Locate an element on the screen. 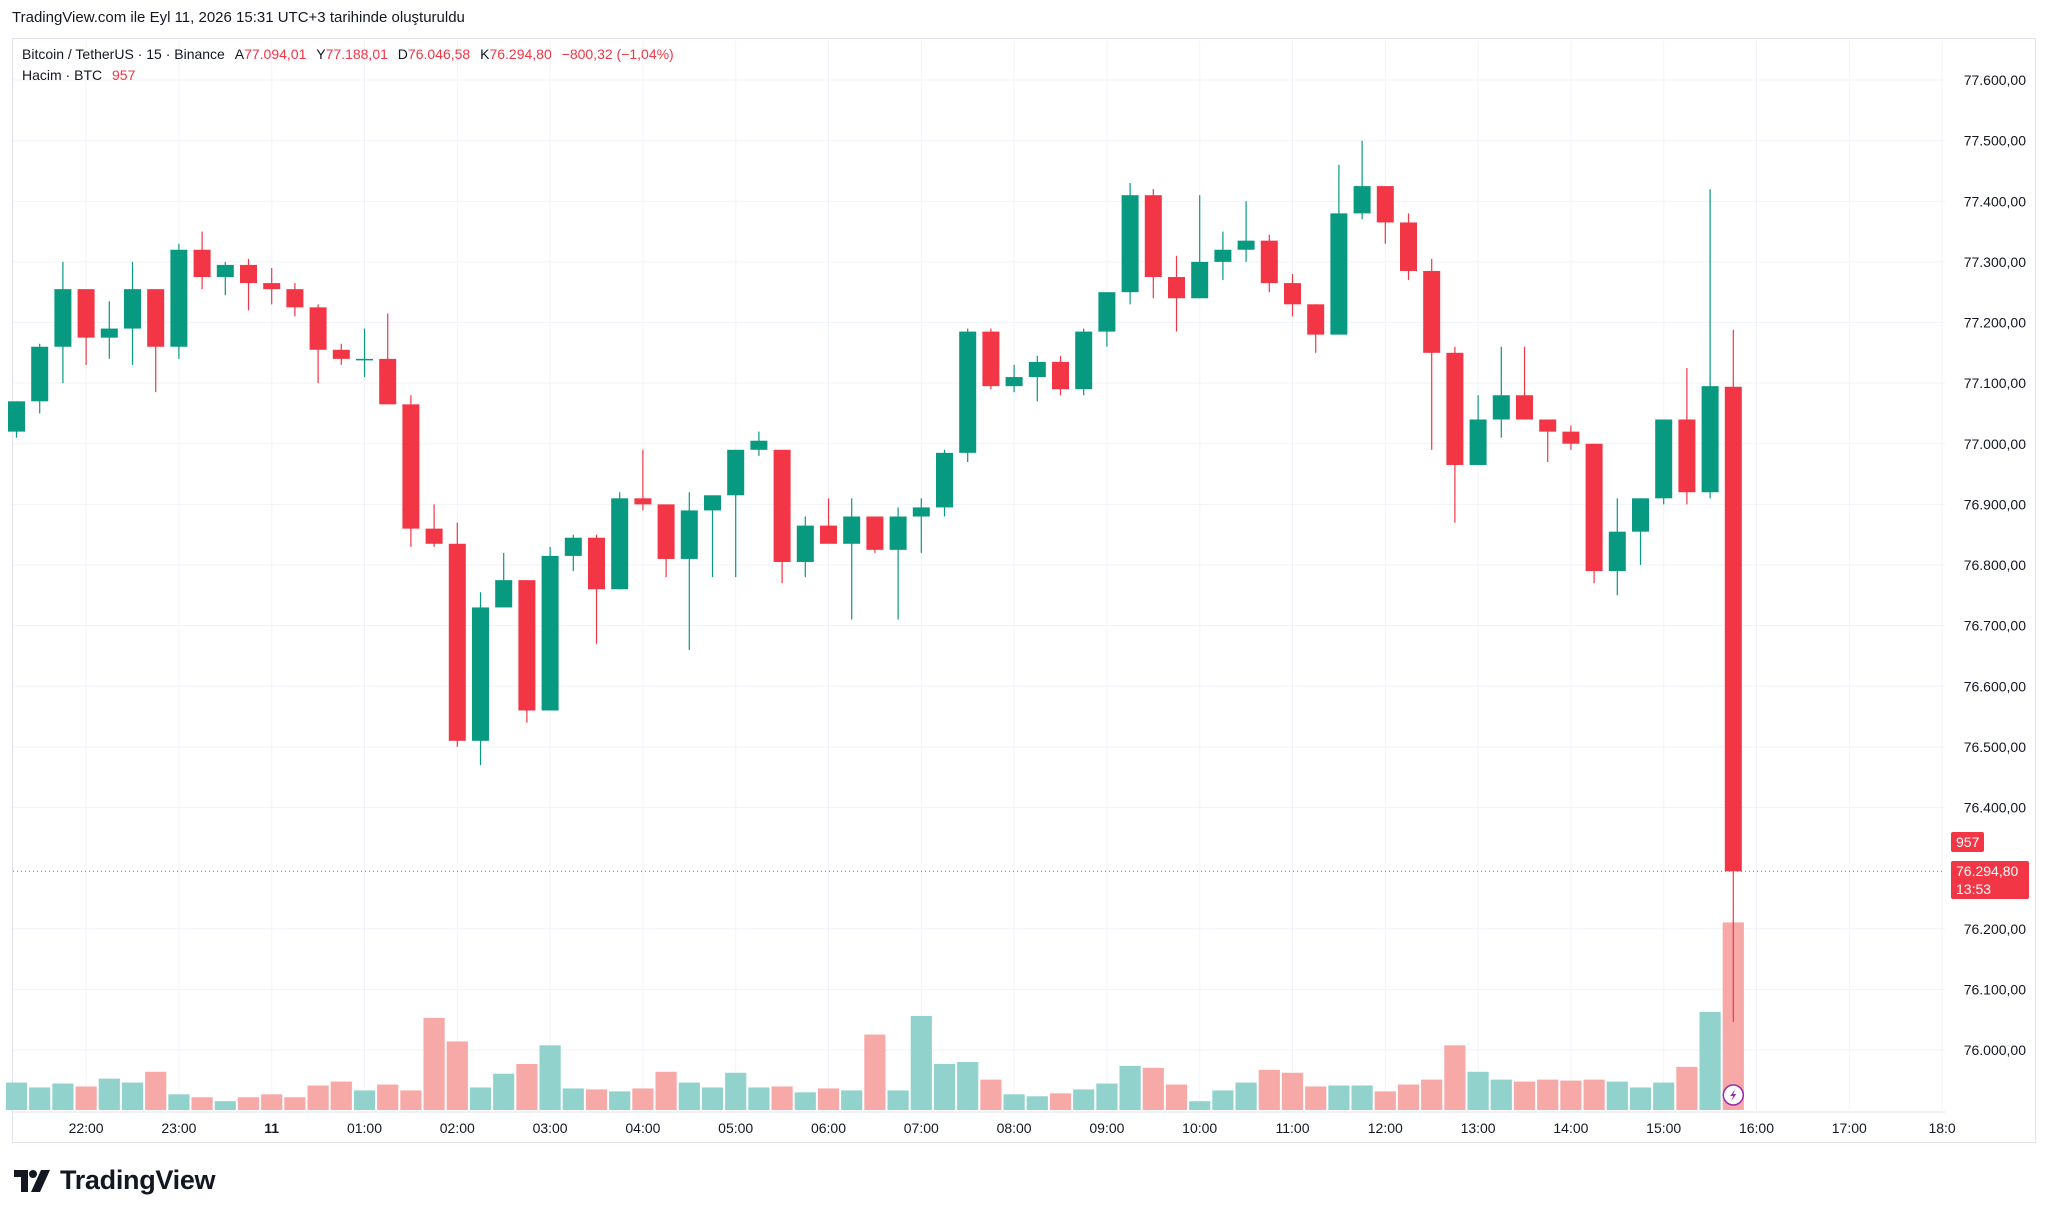 Image resolution: width=2048 pixels, height=1219 pixels. price-tick-label: 77.100,00 is located at coordinates (1995, 383).